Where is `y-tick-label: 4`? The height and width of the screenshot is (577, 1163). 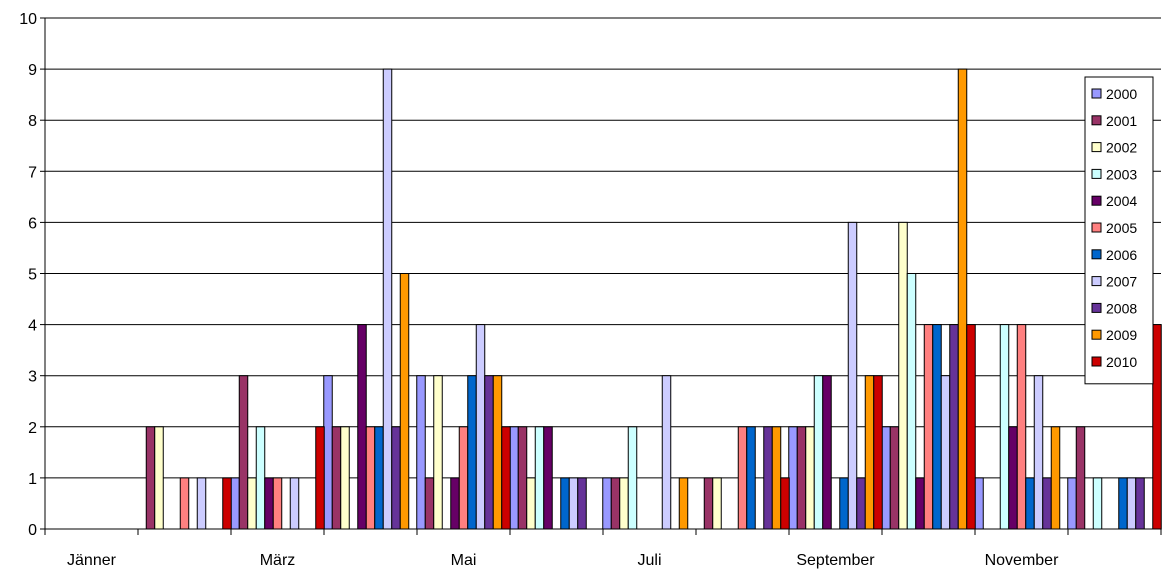 y-tick-label: 4 is located at coordinates (32, 326).